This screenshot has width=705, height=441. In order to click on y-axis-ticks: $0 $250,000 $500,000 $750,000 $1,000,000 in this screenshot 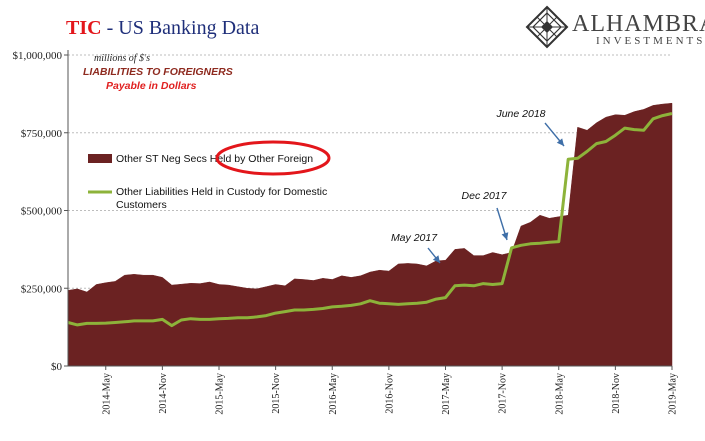, I will do `click(40, 211)`.